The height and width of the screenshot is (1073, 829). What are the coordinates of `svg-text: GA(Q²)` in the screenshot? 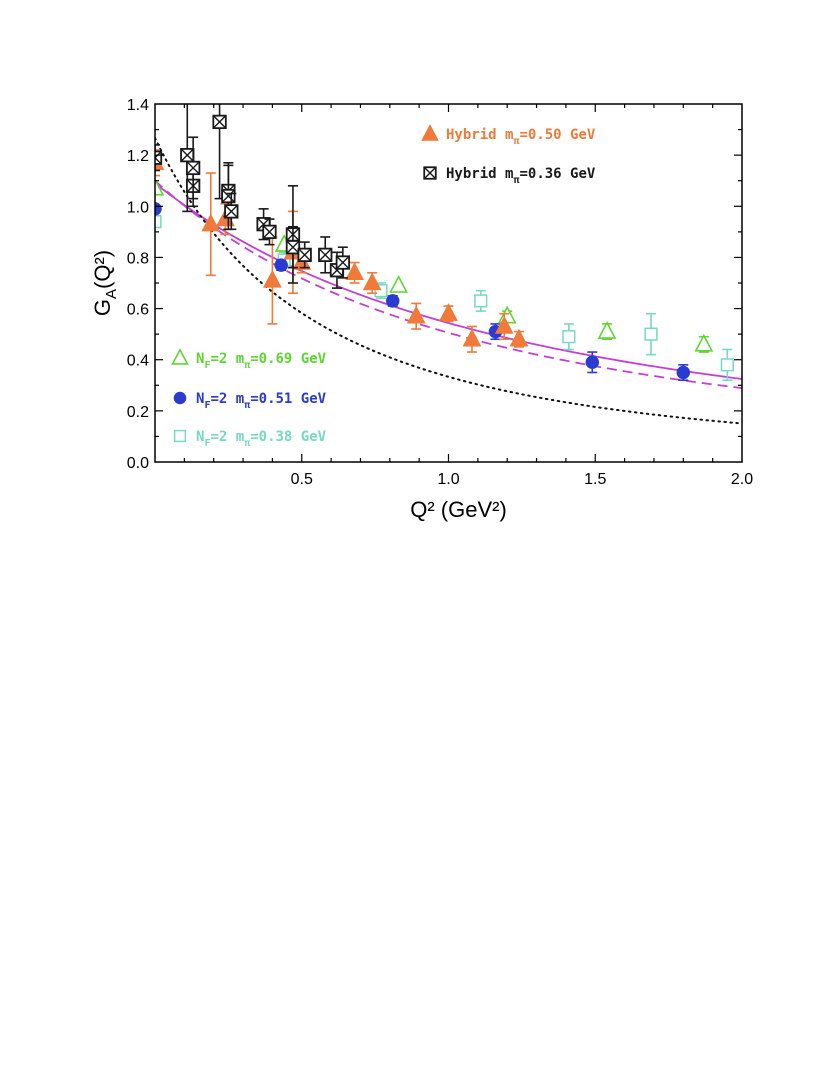 It's located at (105, 283).